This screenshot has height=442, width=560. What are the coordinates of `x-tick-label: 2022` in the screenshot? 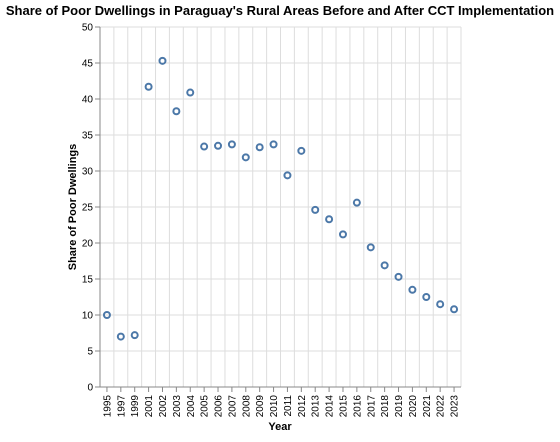 It's located at (441, 406).